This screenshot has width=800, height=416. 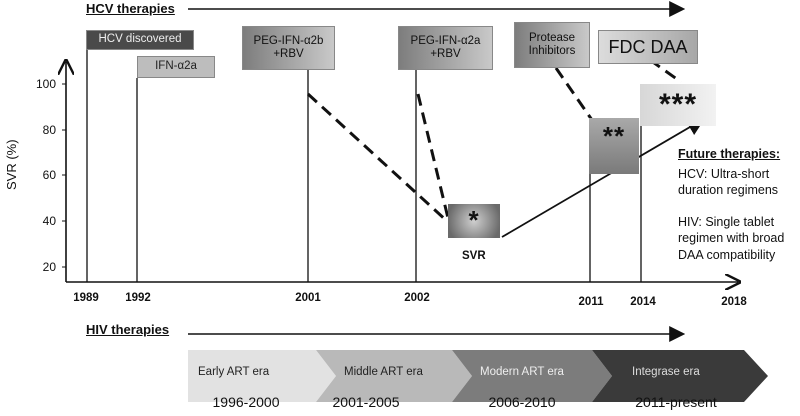 I want to click on ifn-a2a-box: IFN-α2a, so click(x=176, y=67).